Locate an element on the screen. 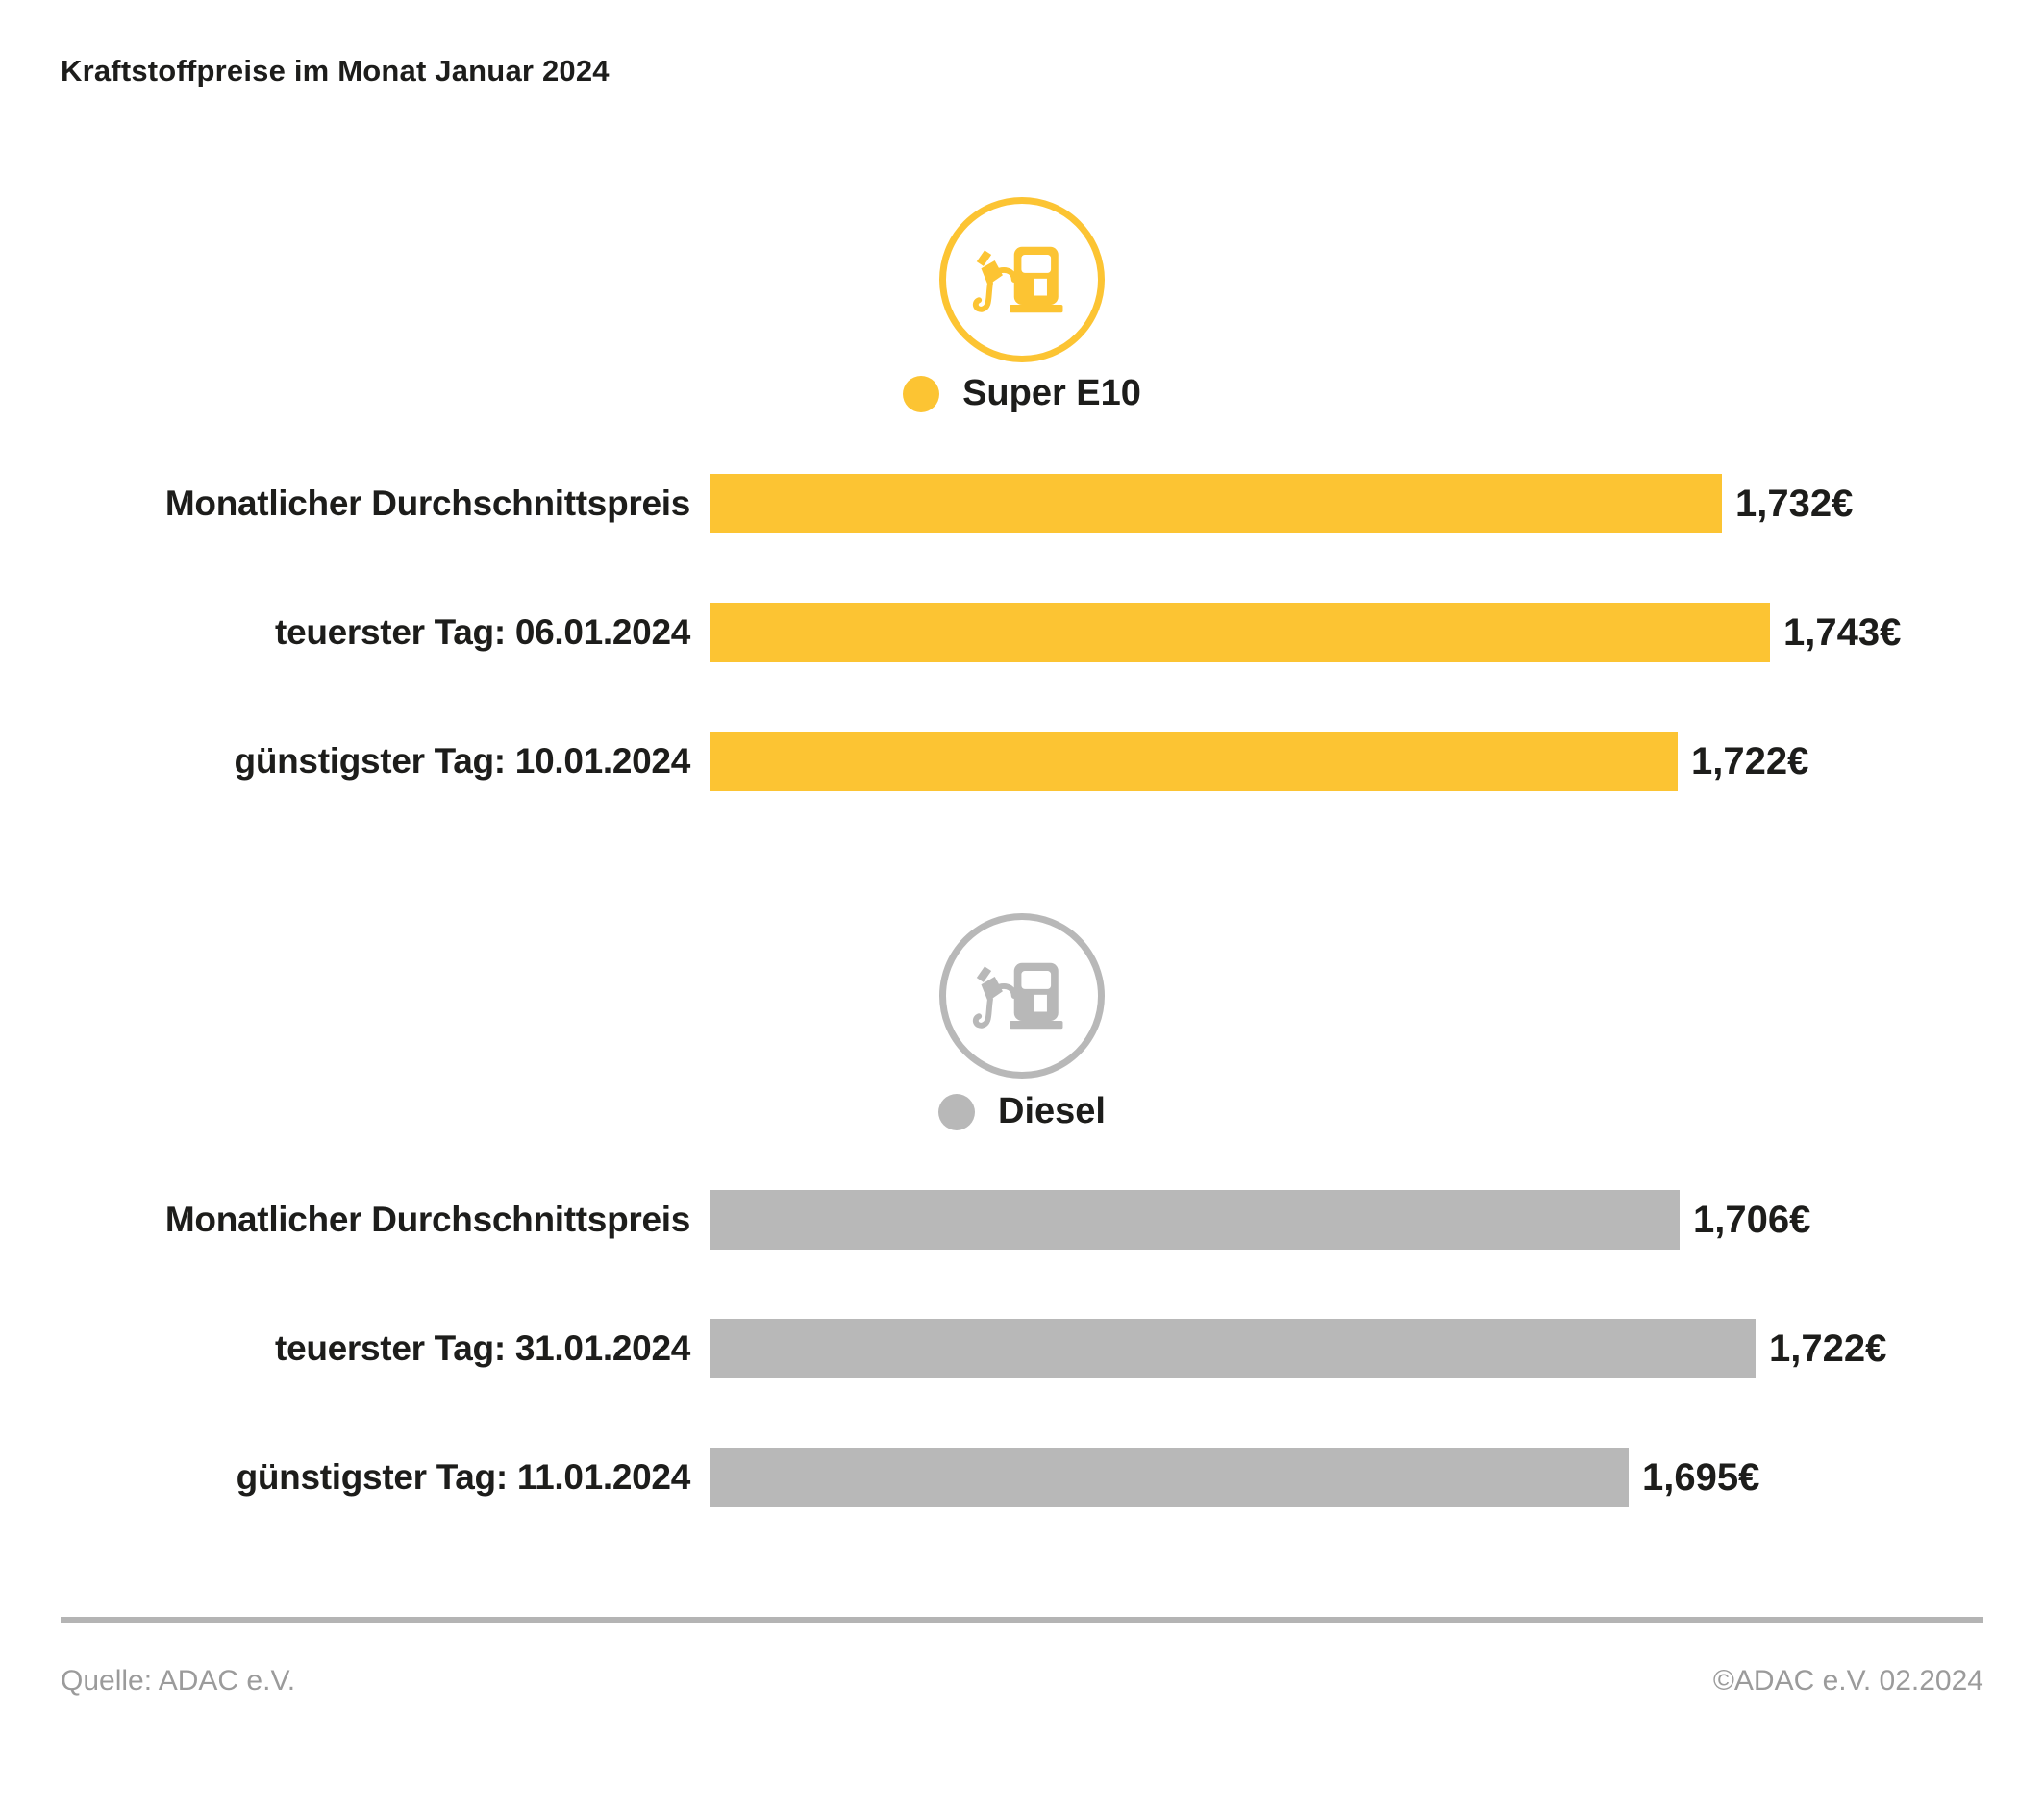  bar-label: günstigster Tag: 10.01.2024 is located at coordinates (462, 761).